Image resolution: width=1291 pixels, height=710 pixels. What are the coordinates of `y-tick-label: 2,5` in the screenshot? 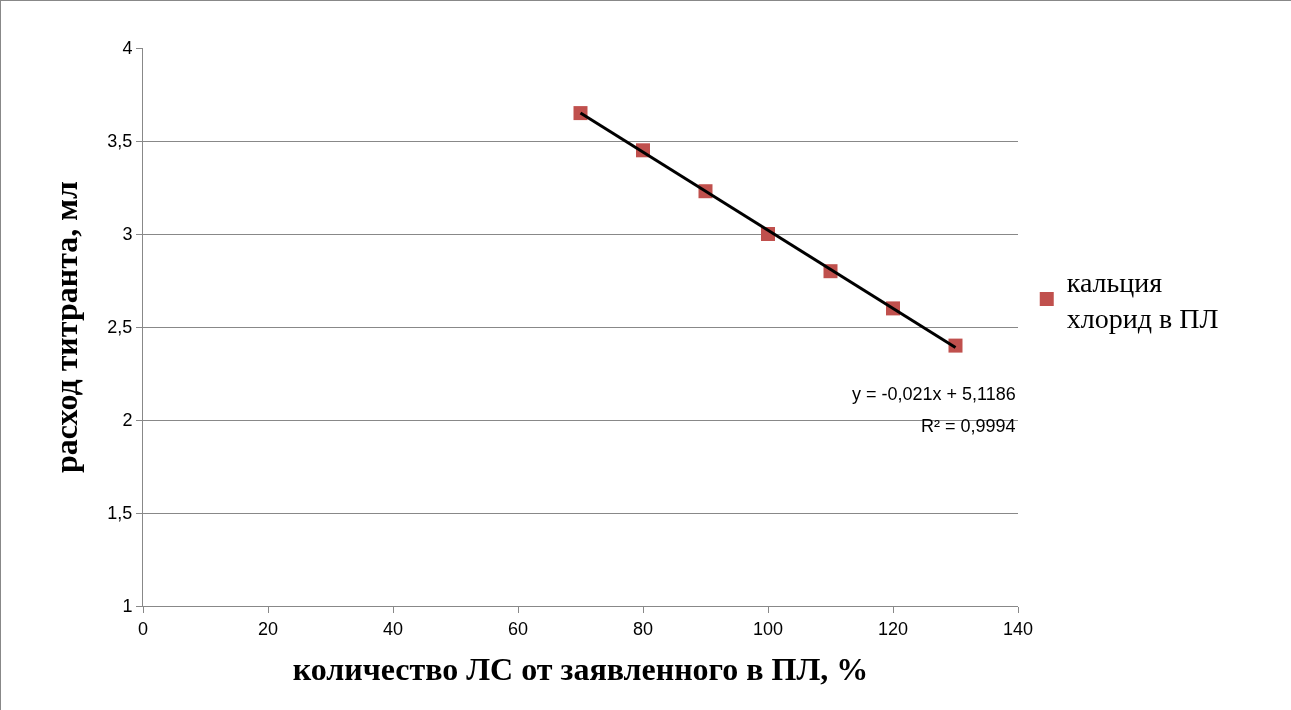 It's located at (120, 327).